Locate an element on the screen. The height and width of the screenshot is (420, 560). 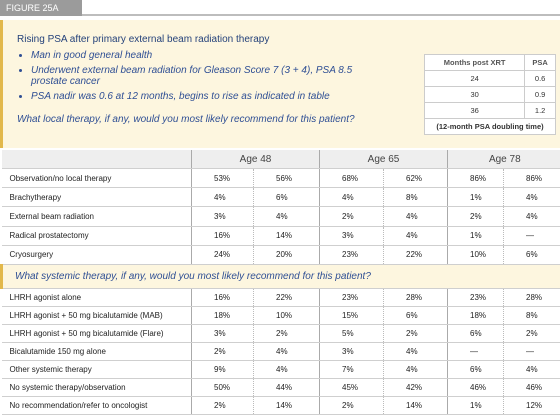
psa-header: Months post XRT is located at coordinates (474, 62).